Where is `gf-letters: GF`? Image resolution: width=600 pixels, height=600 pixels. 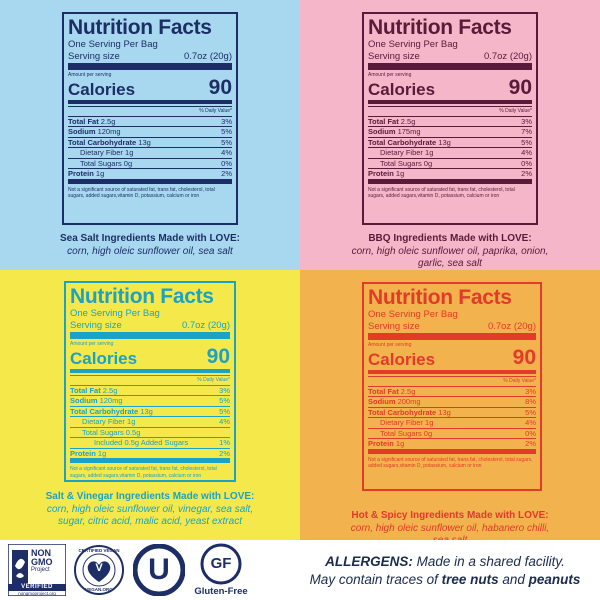
gf-letters: GF is located at coordinates (221, 563).